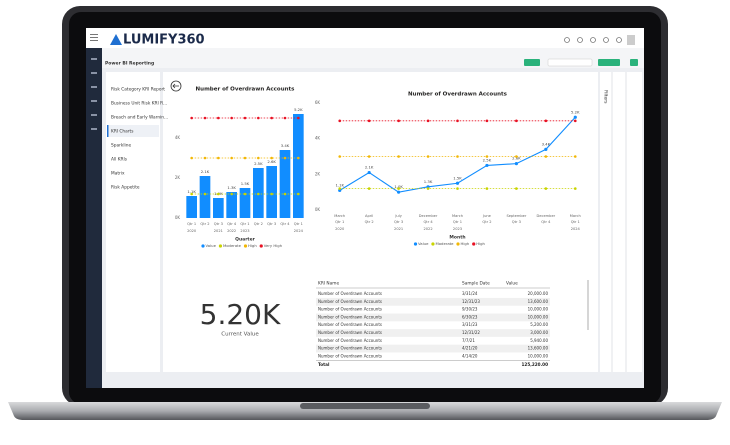 The image size is (730, 445). Describe the element at coordinates (570, 62) in the screenshot. I see `dropdown` at that location.